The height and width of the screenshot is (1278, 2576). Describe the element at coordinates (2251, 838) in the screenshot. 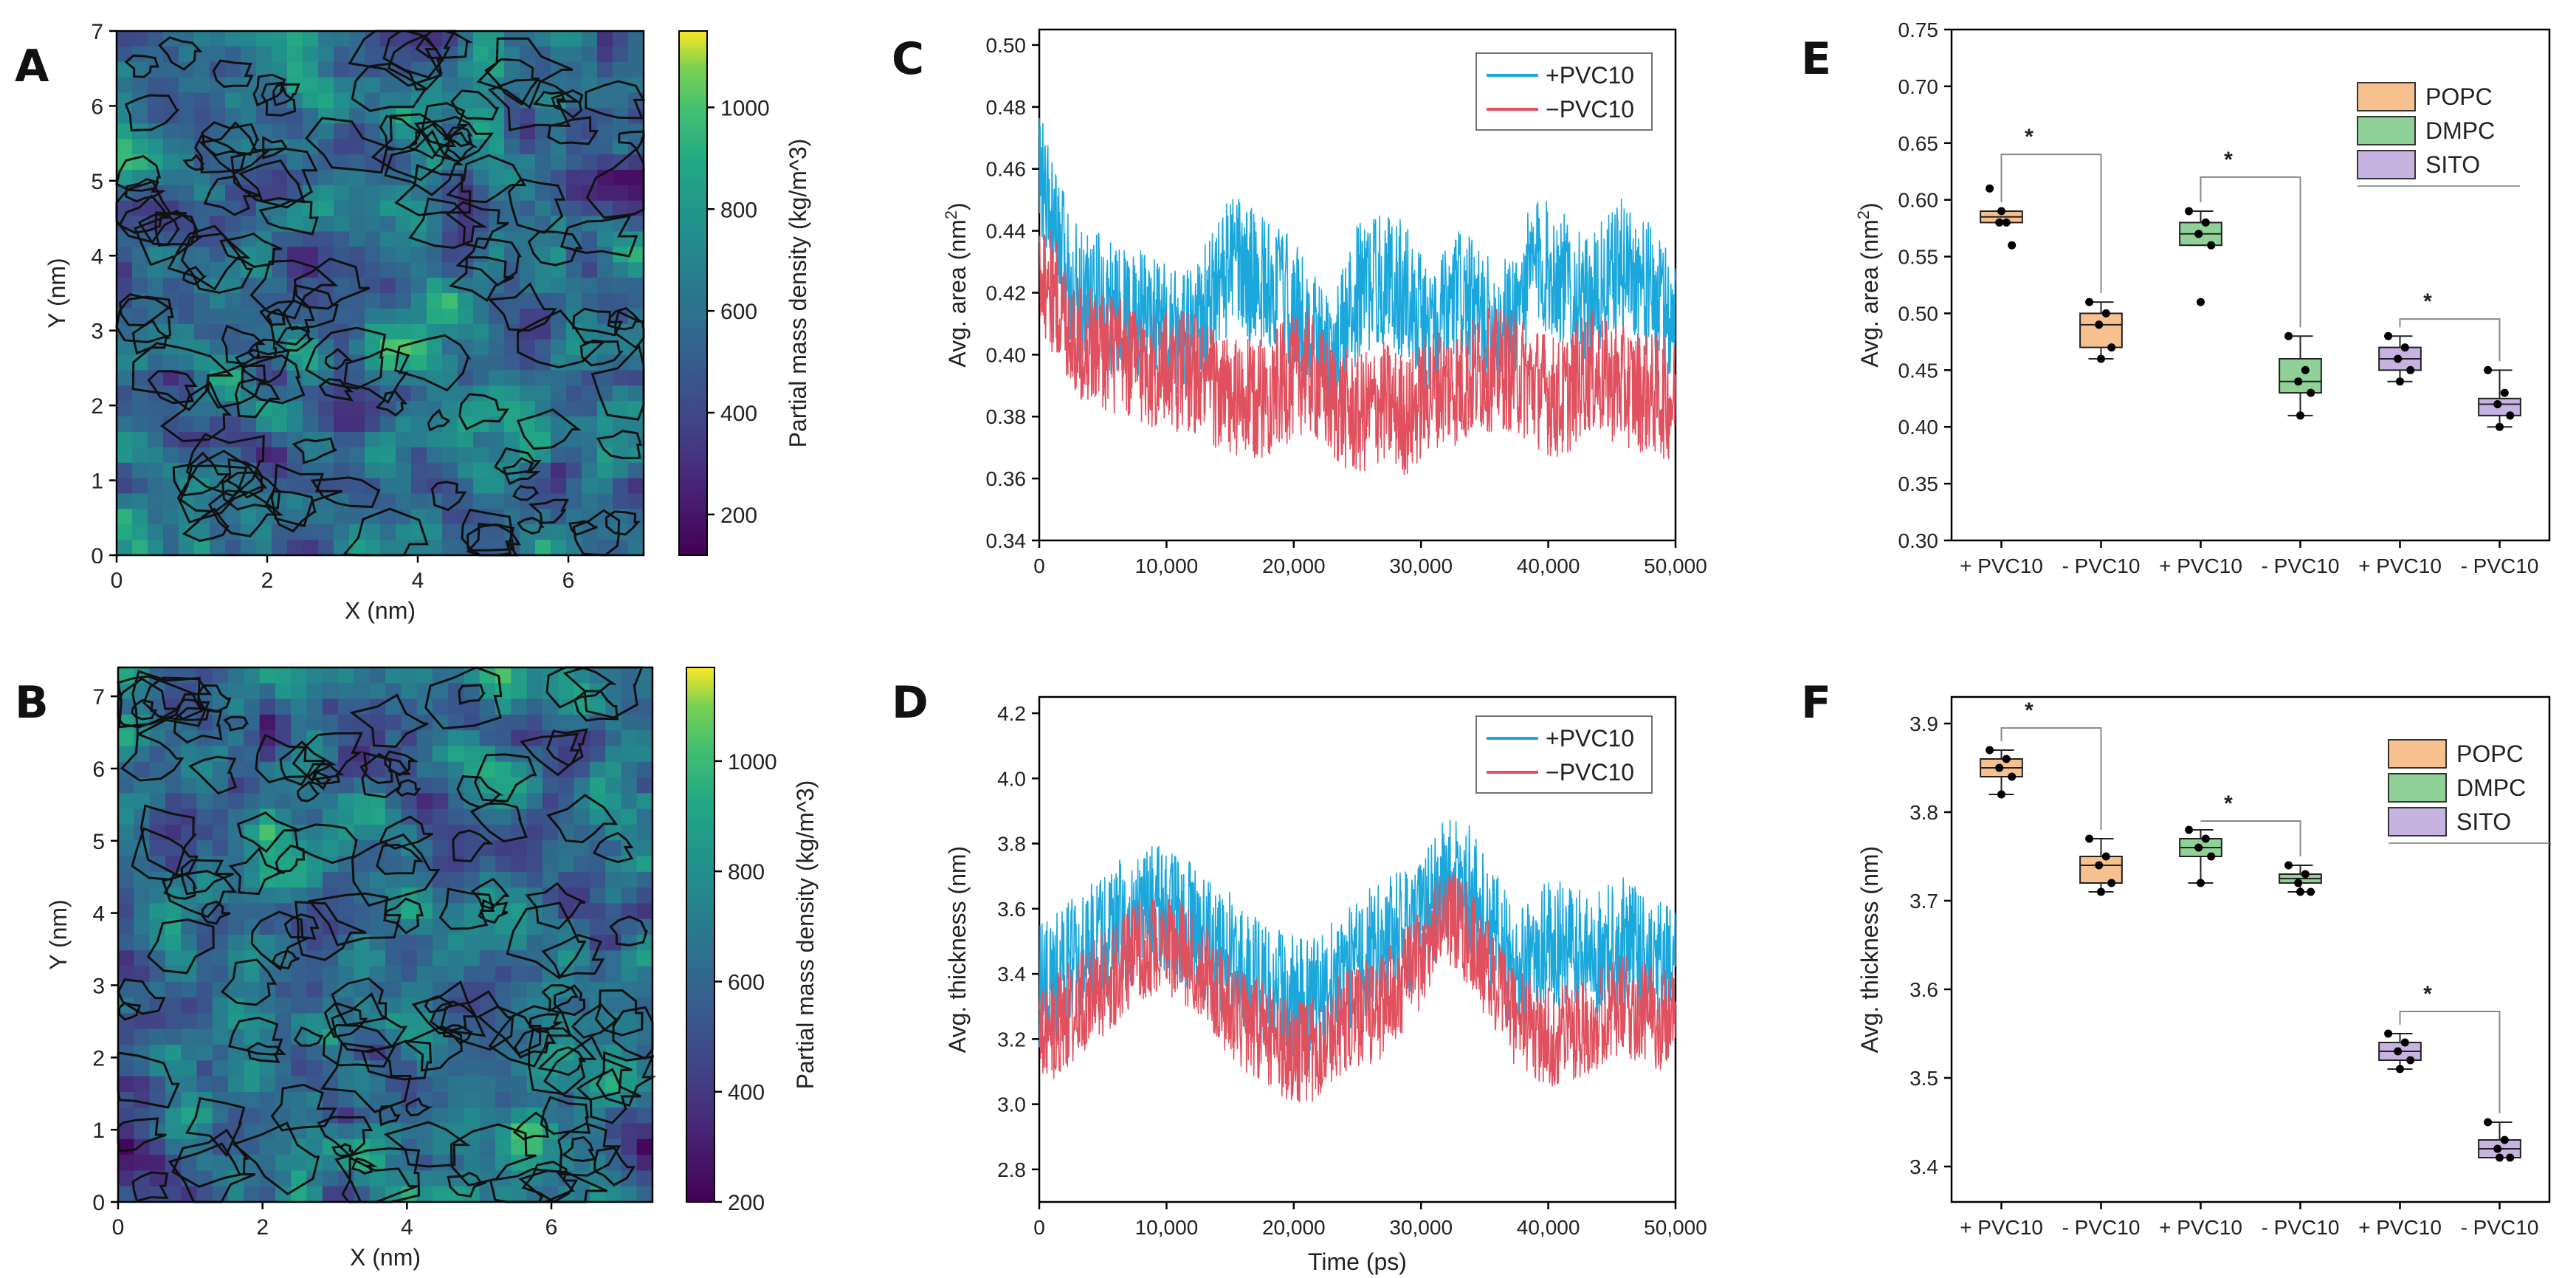

I see `bracket-line` at that location.